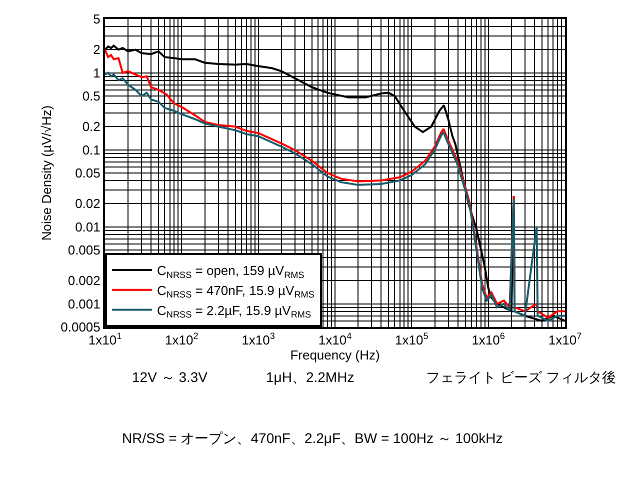 The height and width of the screenshot is (478, 624). I want to click on y-tick-label: 0.001, so click(84, 304).